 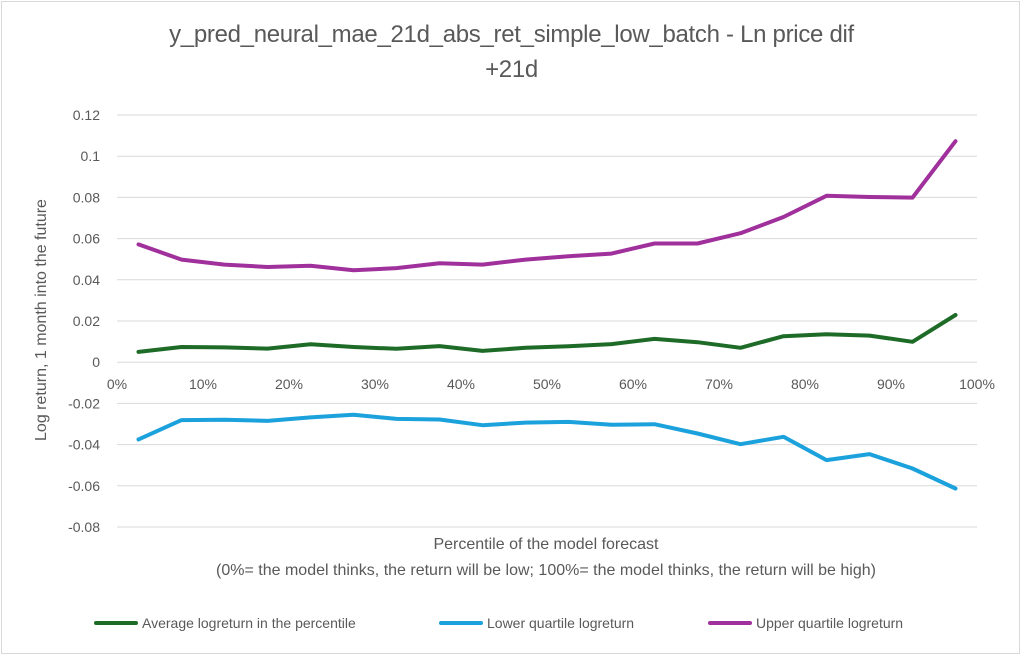 What do you see at coordinates (977, 384) in the screenshot?
I see `x-tick-label: 100%` at bounding box center [977, 384].